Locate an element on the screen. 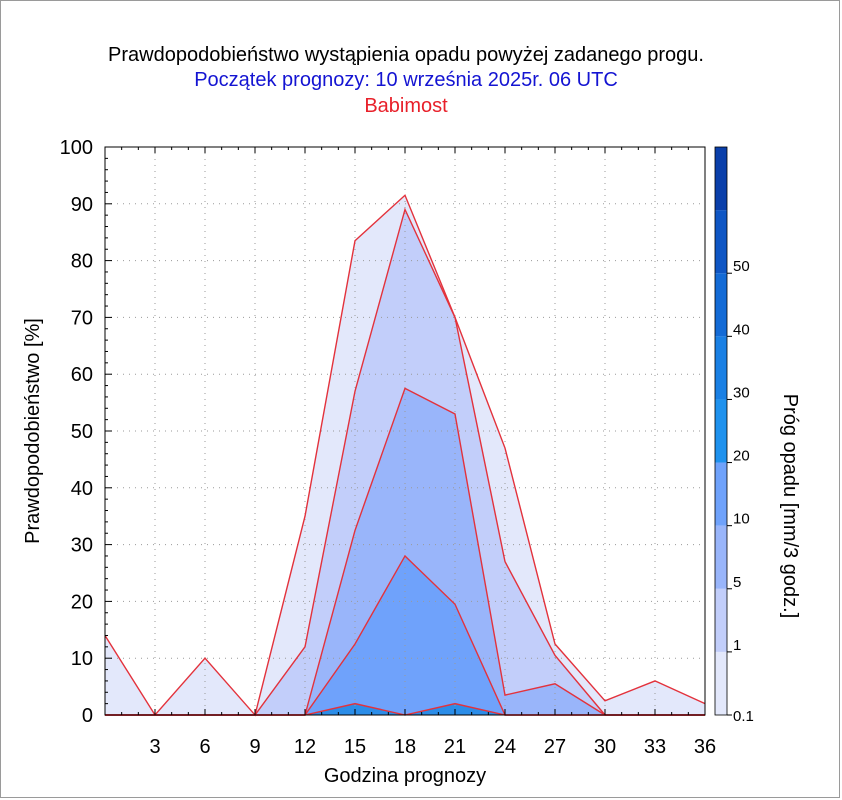 The image size is (842, 800). colorbar-border is located at coordinates (721, 431).